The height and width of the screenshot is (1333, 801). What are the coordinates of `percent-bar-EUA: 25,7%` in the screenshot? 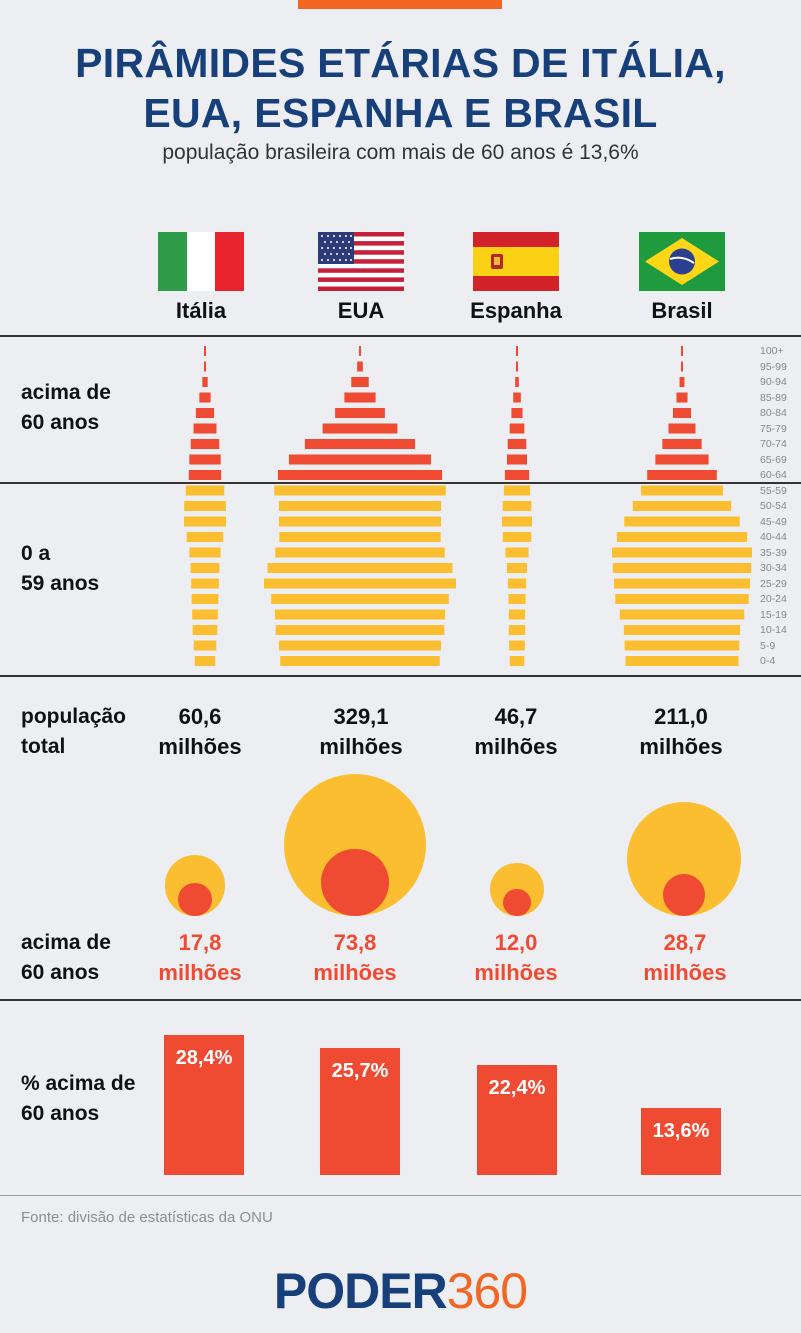 It's located at (360, 1111).